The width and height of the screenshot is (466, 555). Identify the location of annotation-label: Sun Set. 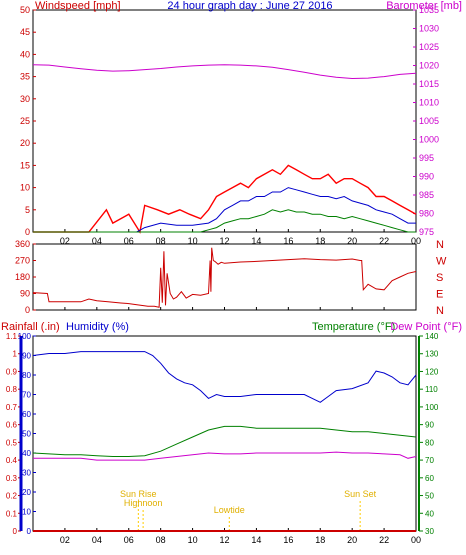
(360, 494).